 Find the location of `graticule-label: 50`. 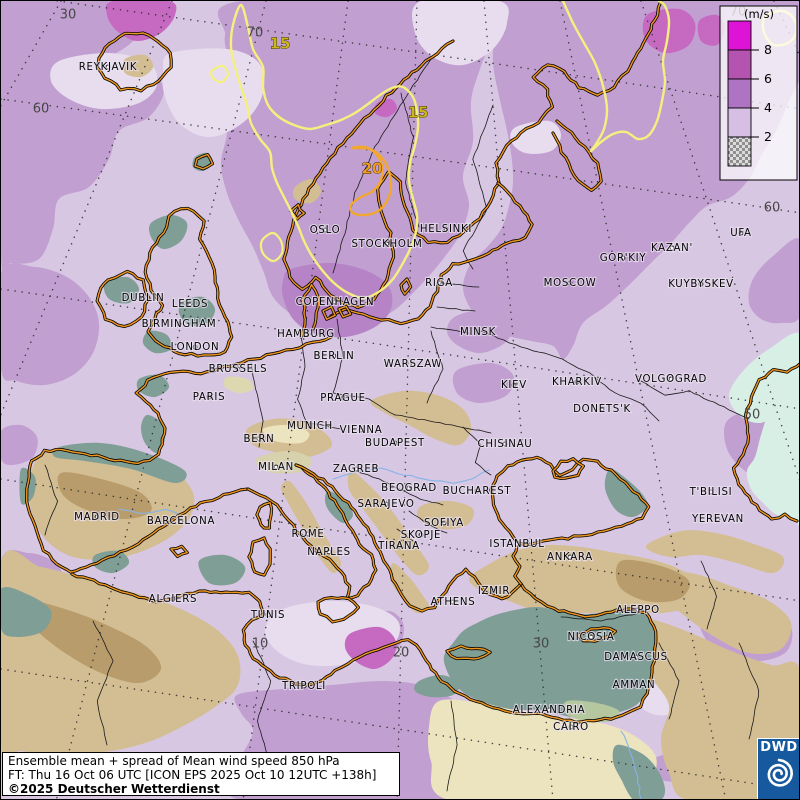

graticule-label: 50 is located at coordinates (752, 415).